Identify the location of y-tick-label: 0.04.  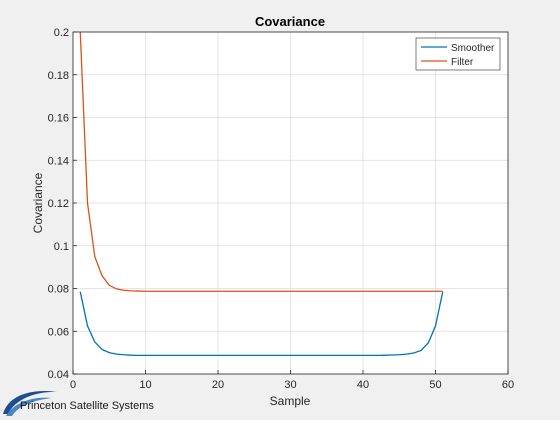
(58, 375).